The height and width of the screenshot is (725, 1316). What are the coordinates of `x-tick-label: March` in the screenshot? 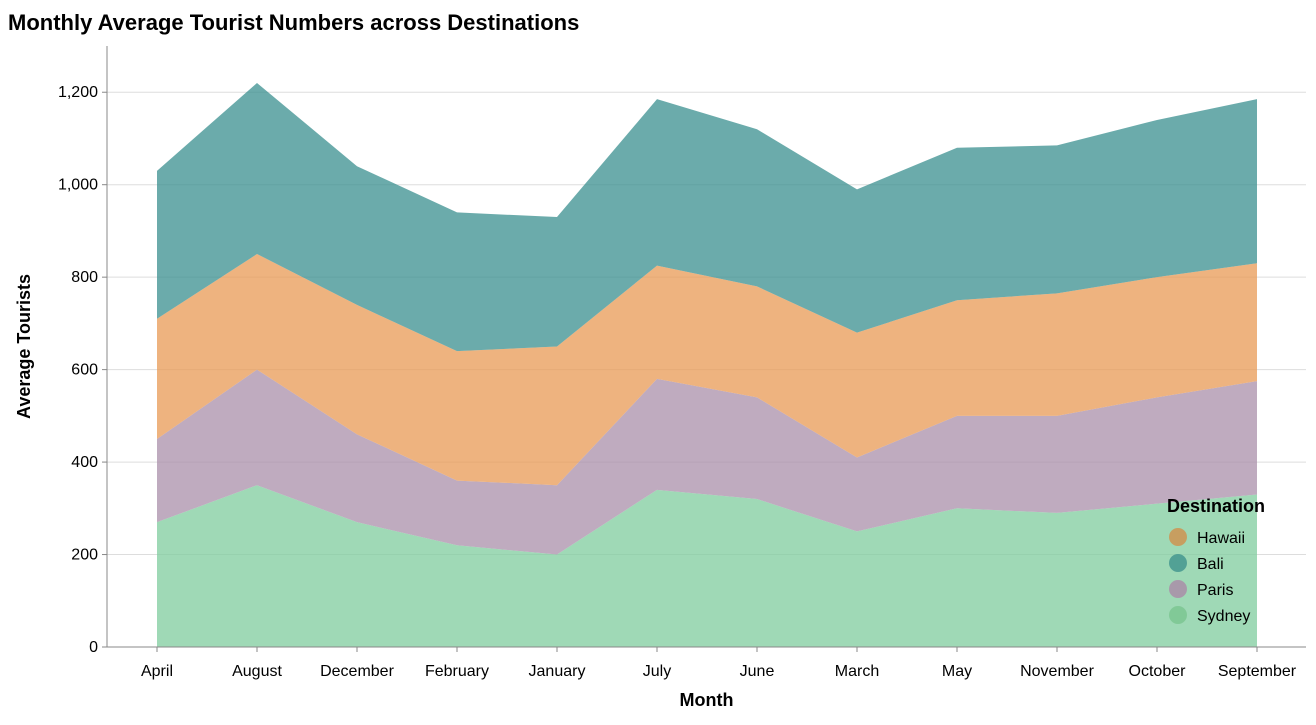 It's located at (857, 671).